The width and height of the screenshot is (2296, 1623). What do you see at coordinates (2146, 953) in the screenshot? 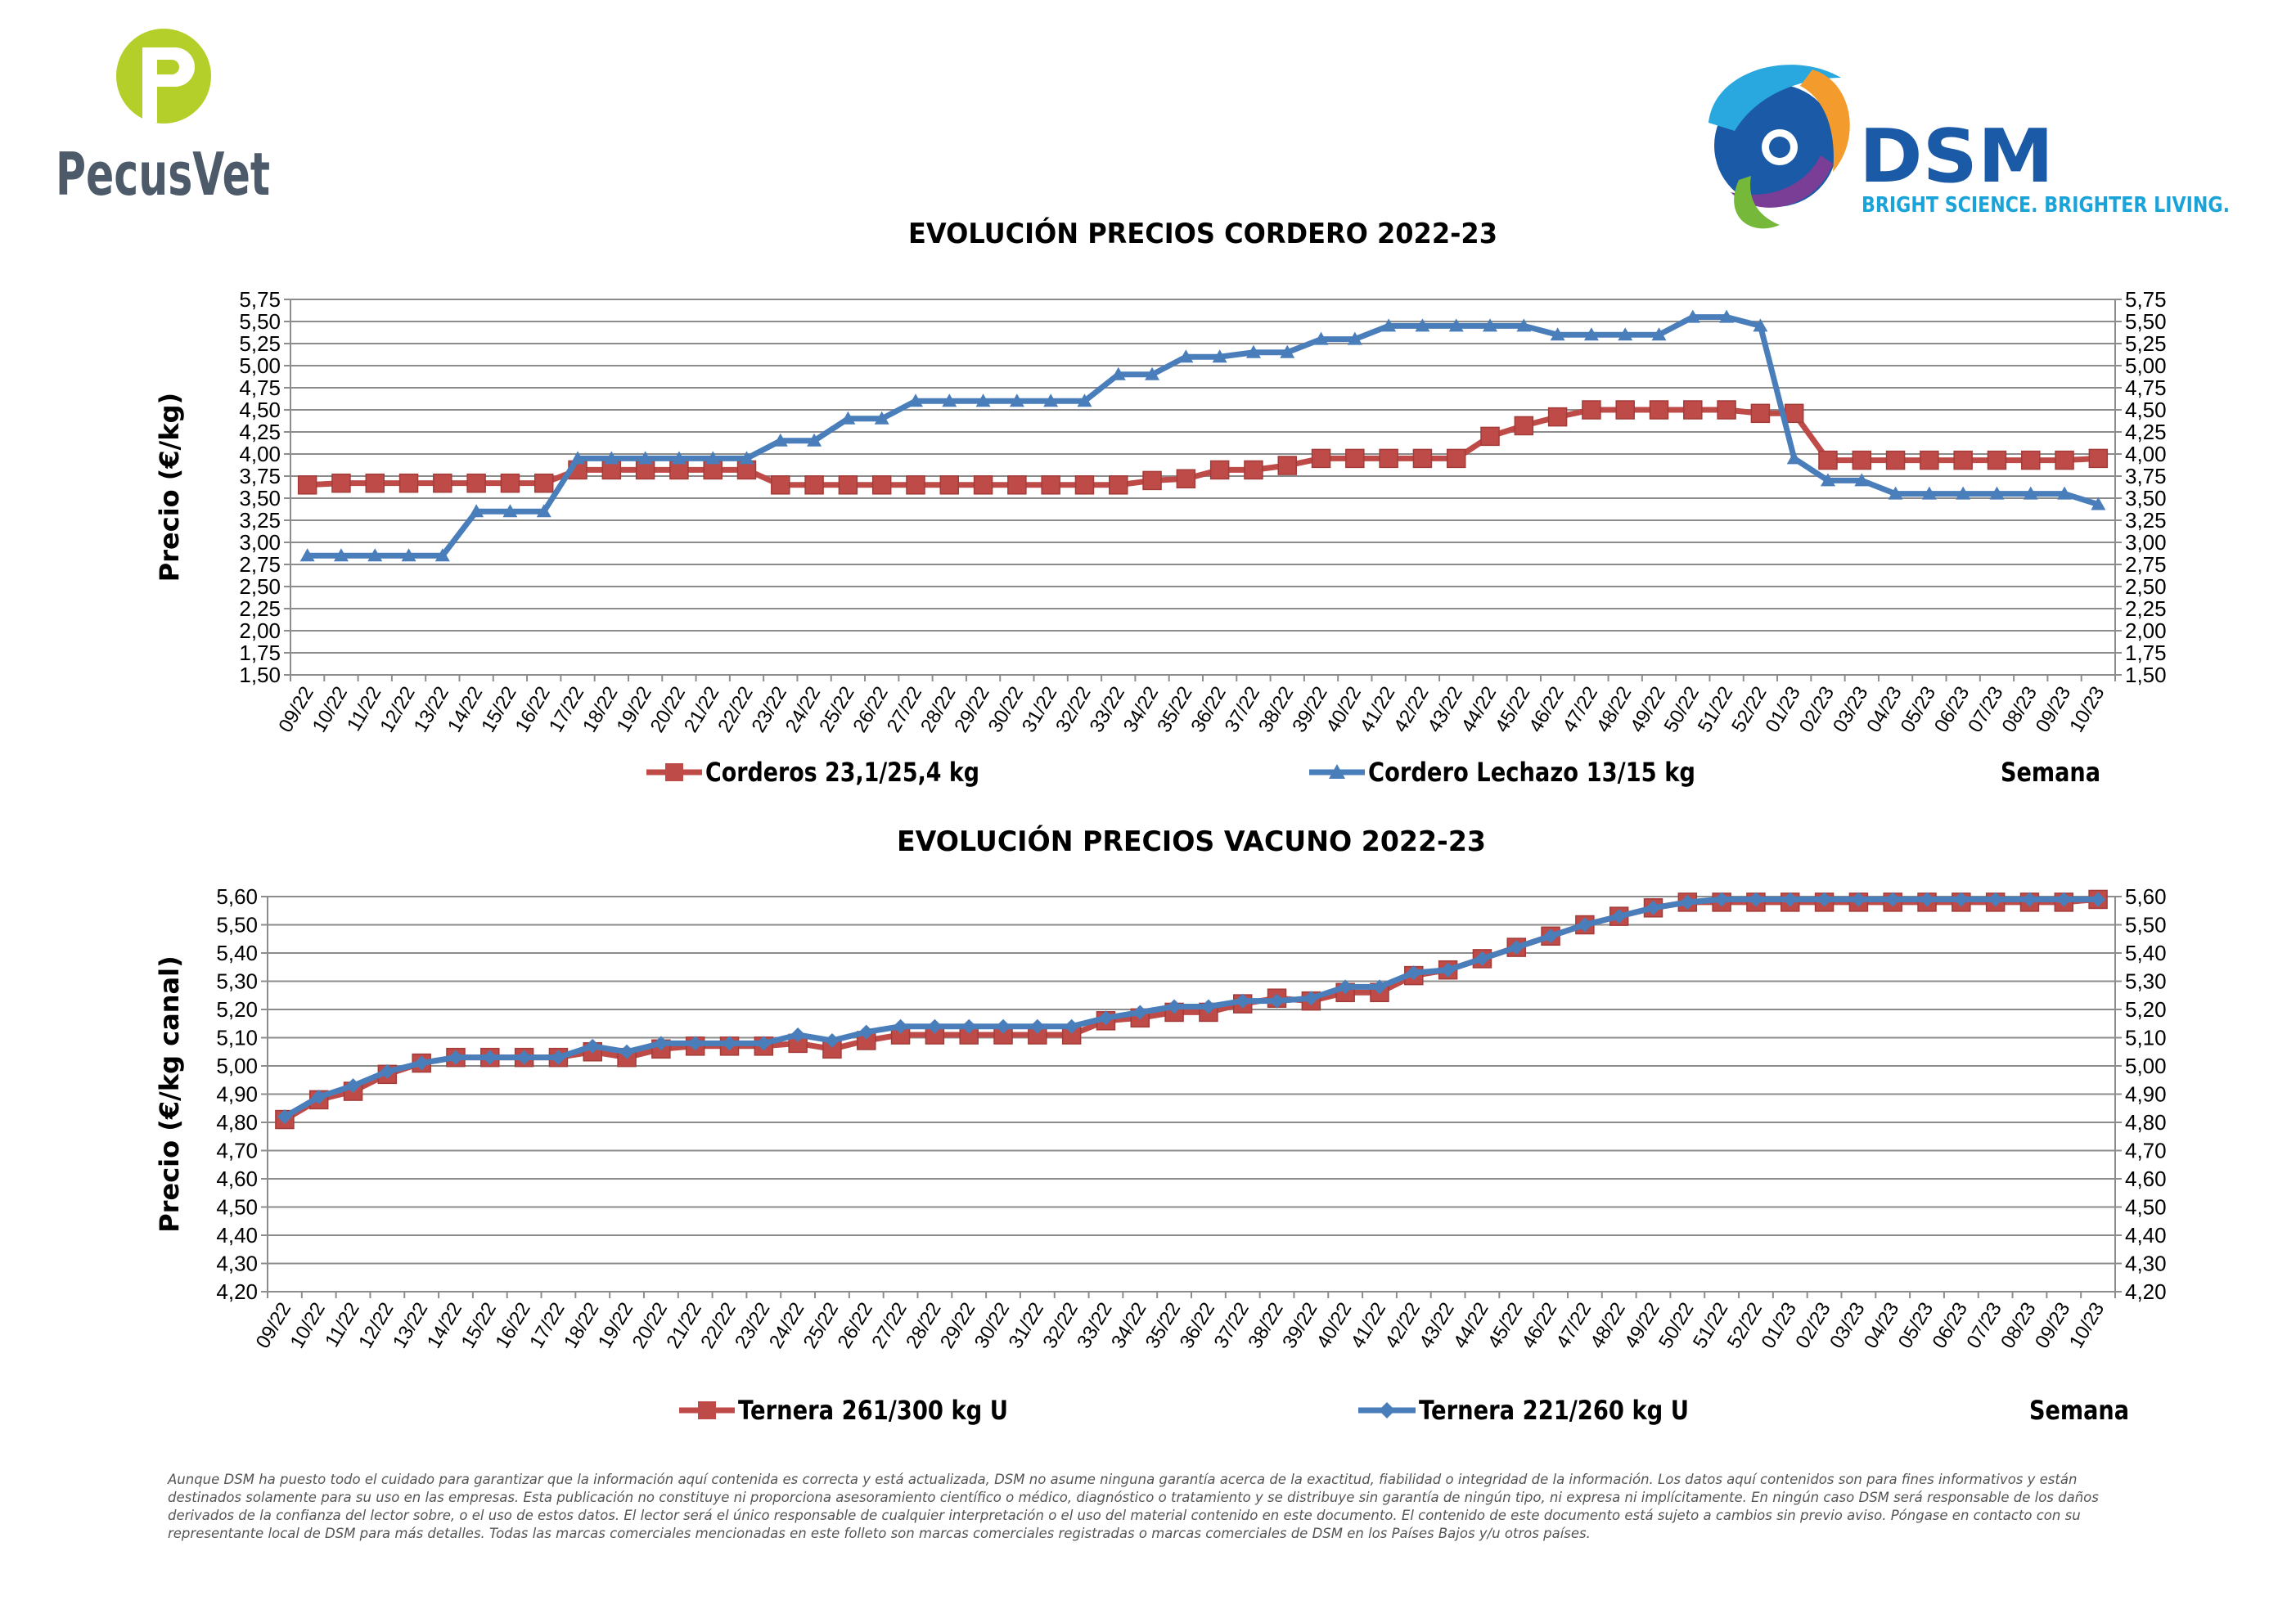
I see `y-tick-label-right: 5,40` at bounding box center [2146, 953].